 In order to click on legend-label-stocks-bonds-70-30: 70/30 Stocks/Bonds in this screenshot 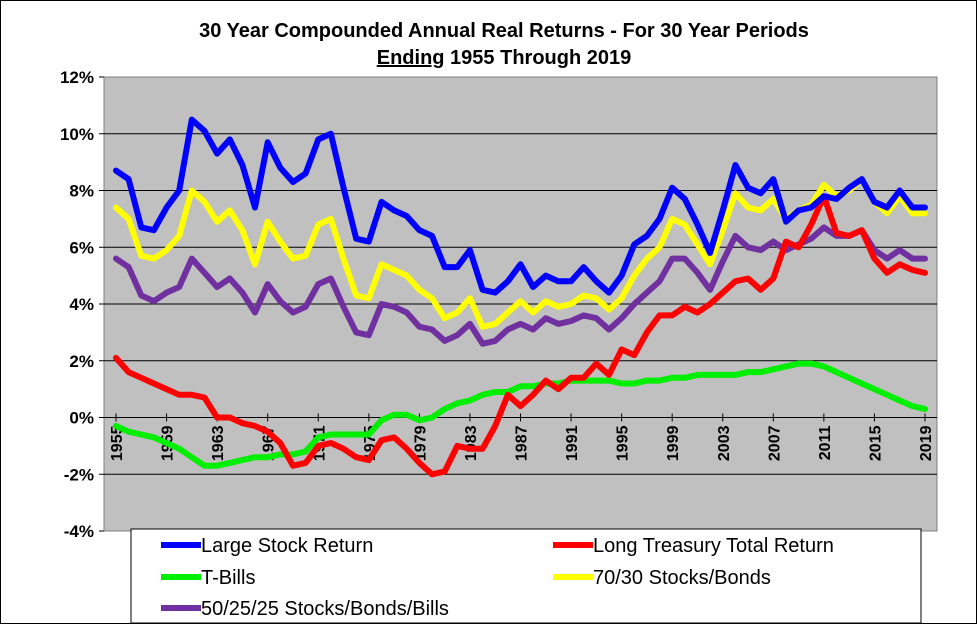, I will do `click(682, 578)`.